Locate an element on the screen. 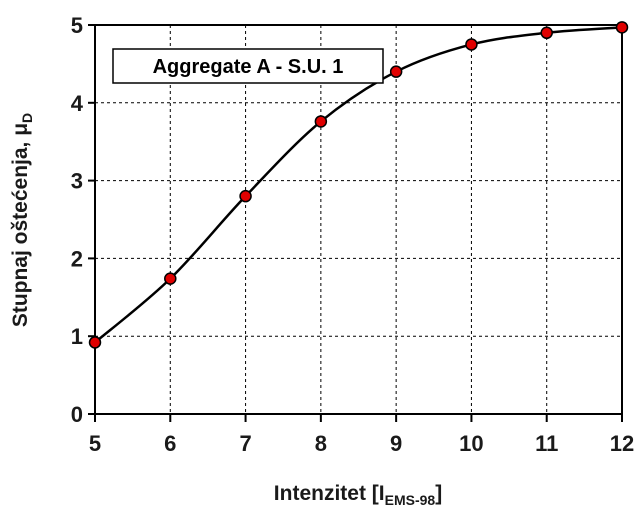  y-tick-label: 5 is located at coordinates (77, 25).